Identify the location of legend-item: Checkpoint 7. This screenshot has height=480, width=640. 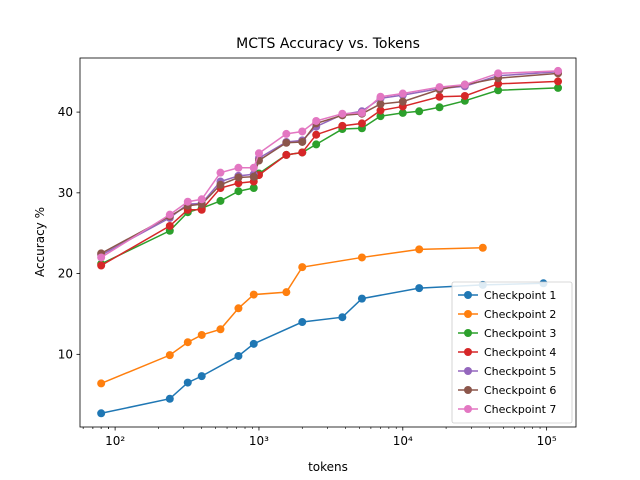
(507, 409).